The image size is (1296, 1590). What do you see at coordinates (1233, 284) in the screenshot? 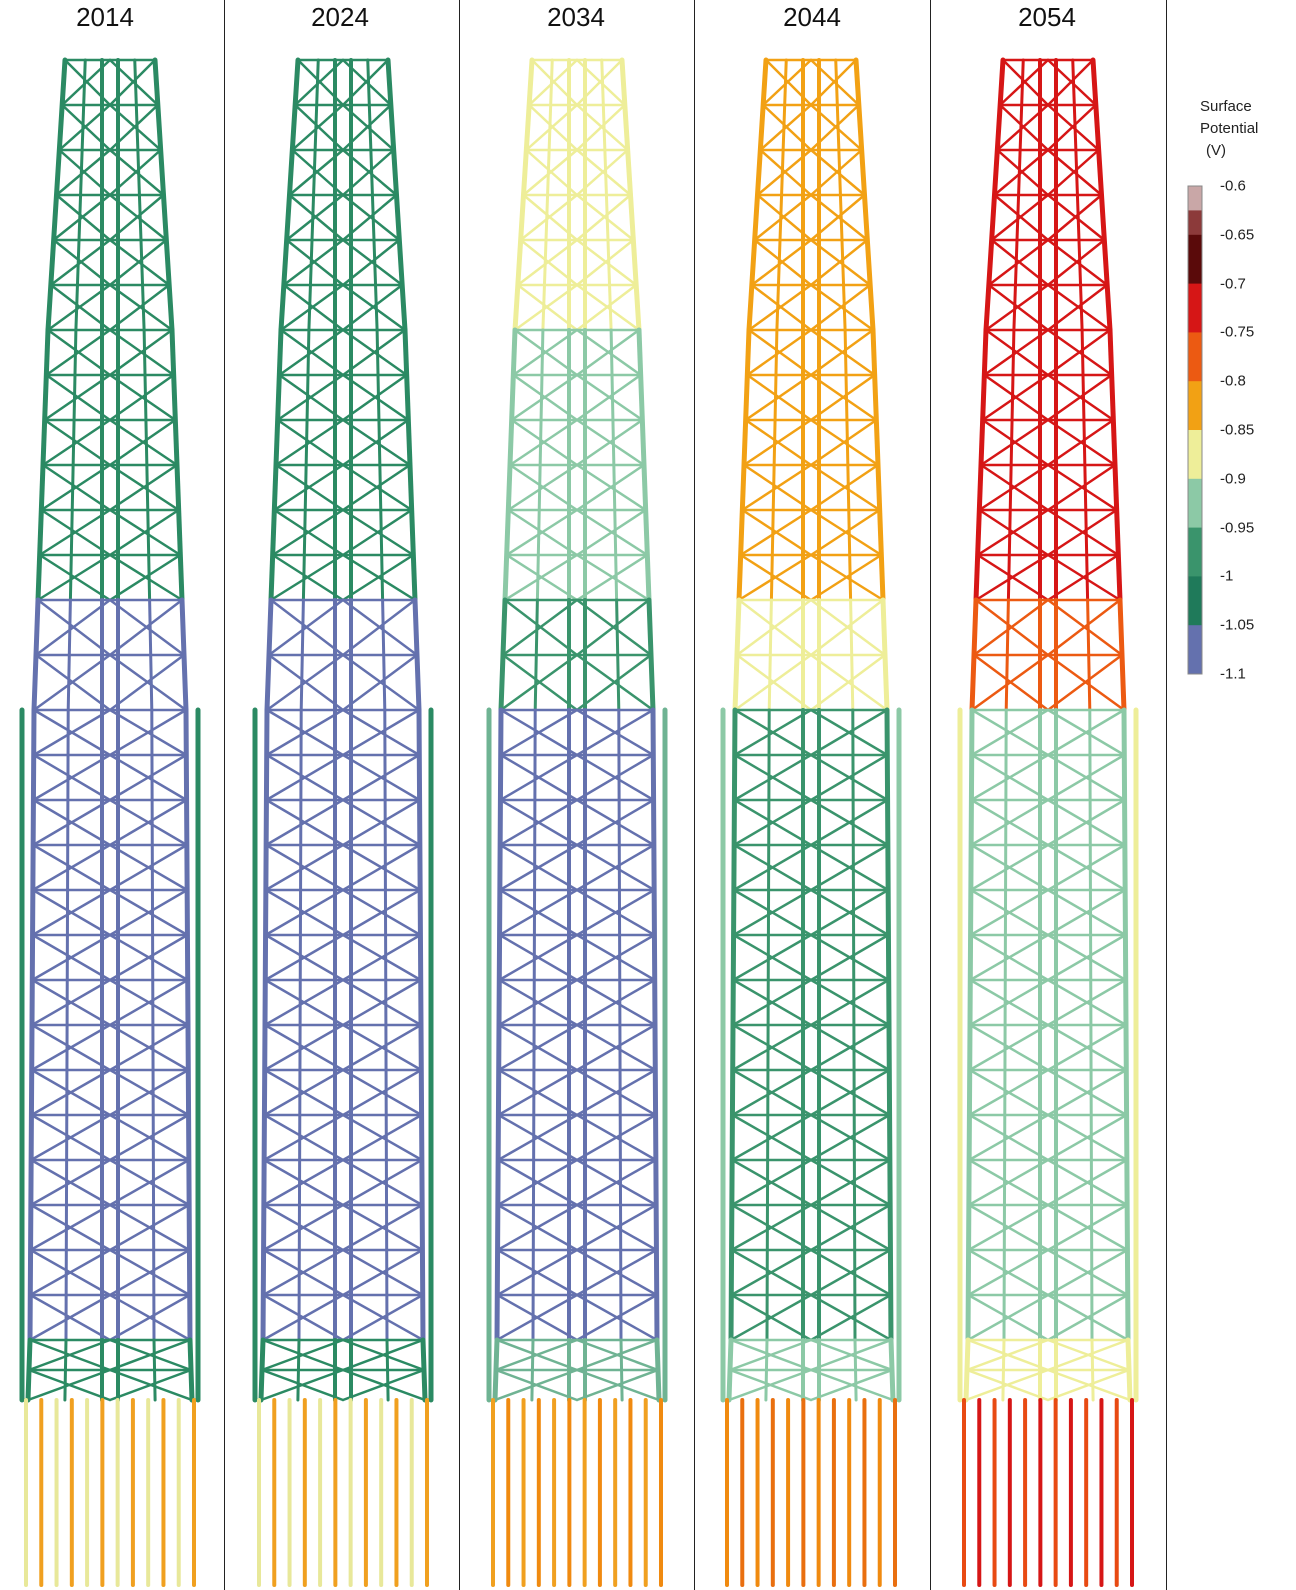
I see `colorbar-tick-label: -0.7` at bounding box center [1233, 284].